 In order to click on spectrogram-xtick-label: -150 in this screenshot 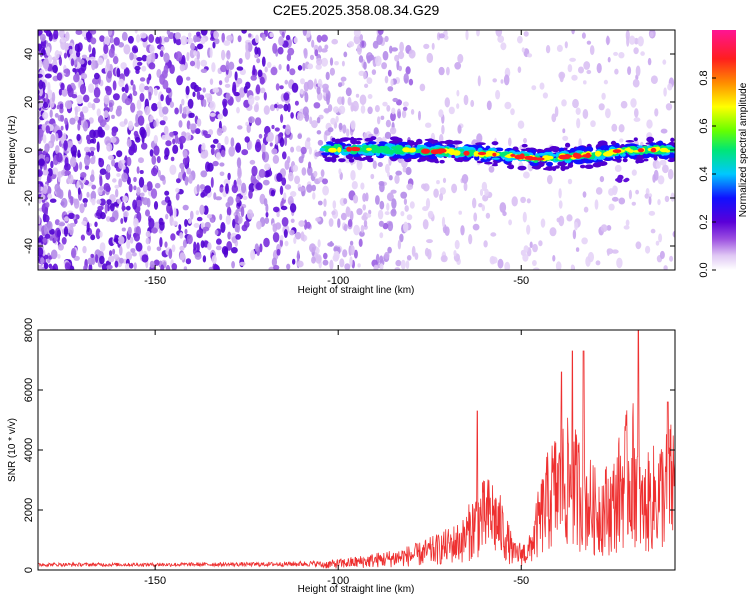, I will do `click(155, 281)`.